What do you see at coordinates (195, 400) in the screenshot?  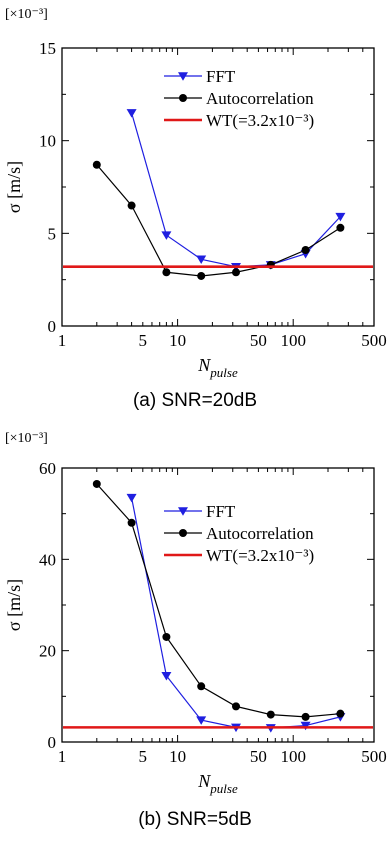 I see `chart-caption: (a) SNR=20dB` at bounding box center [195, 400].